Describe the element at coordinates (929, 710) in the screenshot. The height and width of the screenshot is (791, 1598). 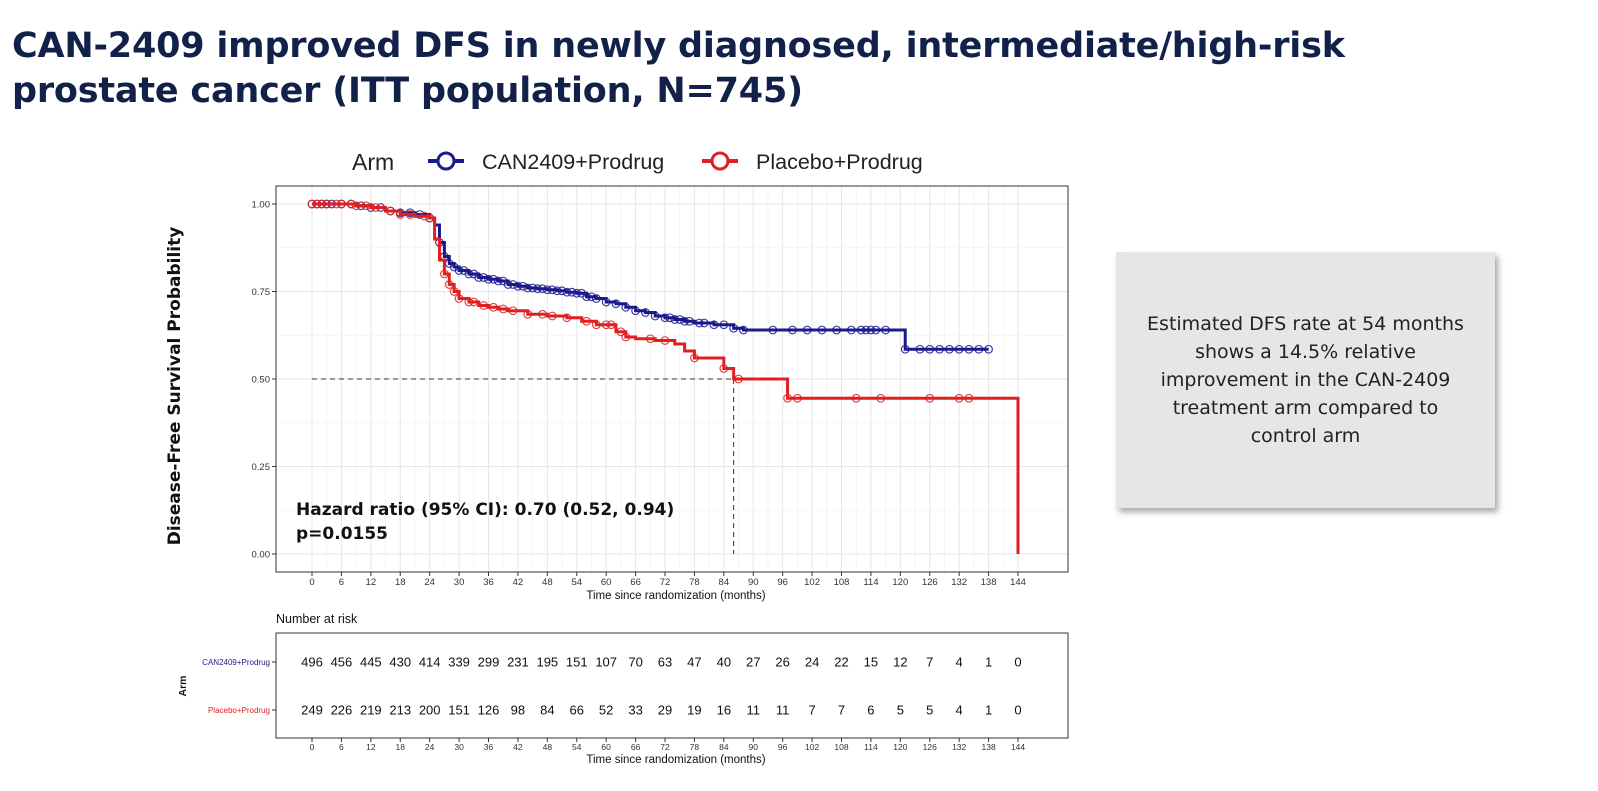
I see `risk-count: 5` at that location.